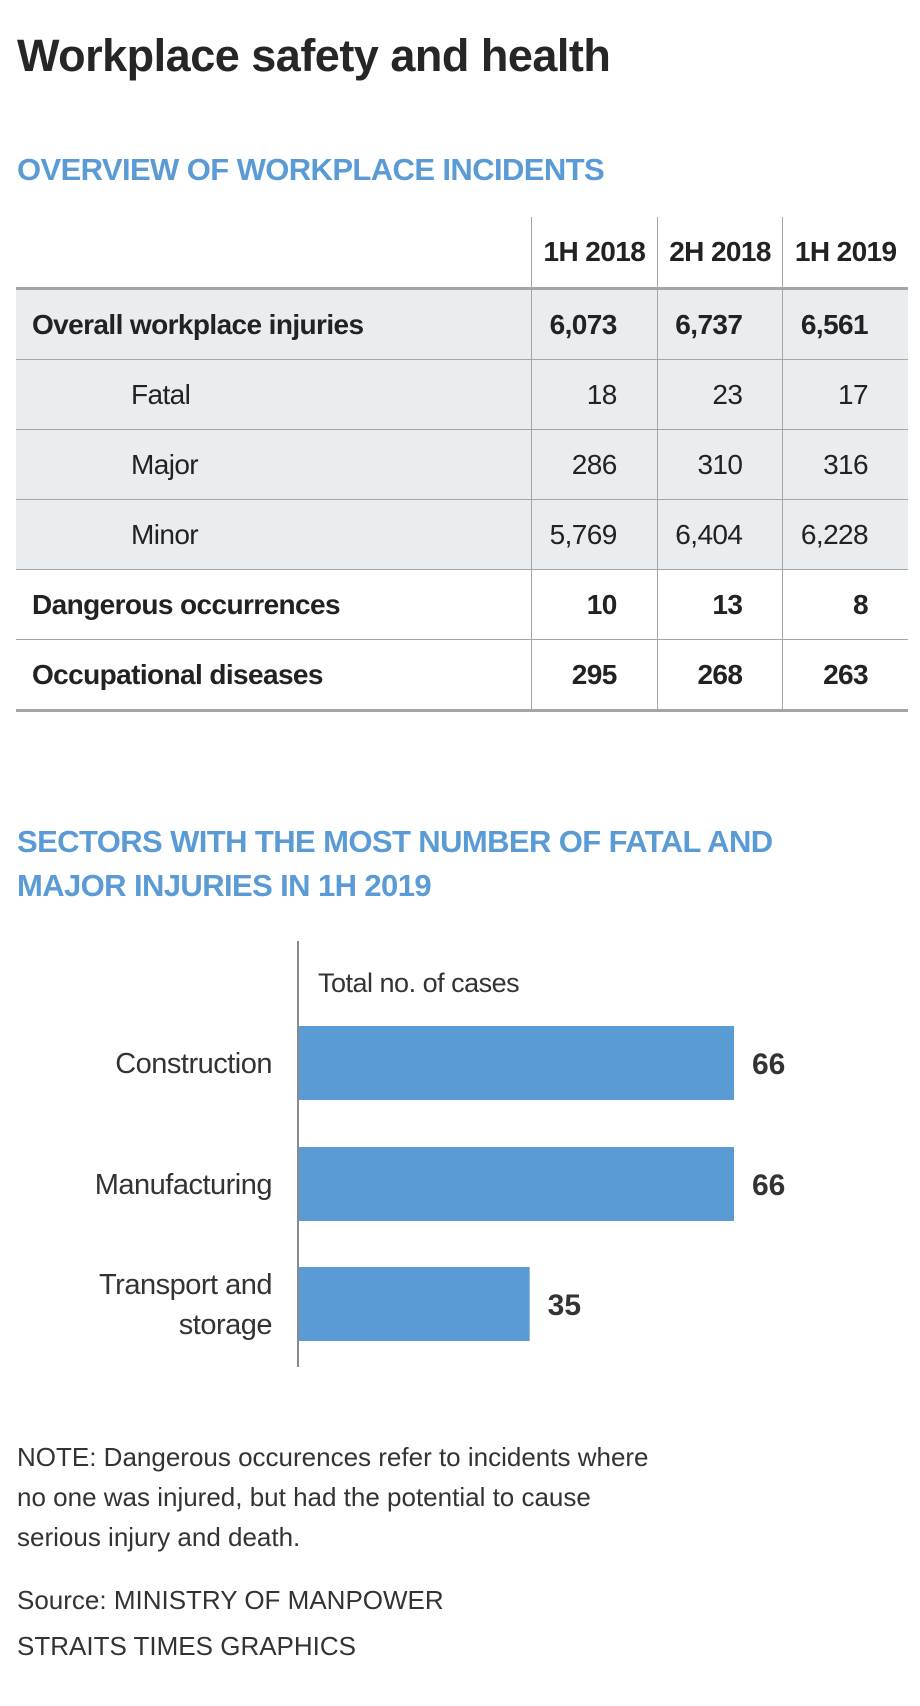 The image size is (920, 1706). What do you see at coordinates (719, 604) in the screenshot?
I see `cell-value: 13` at bounding box center [719, 604].